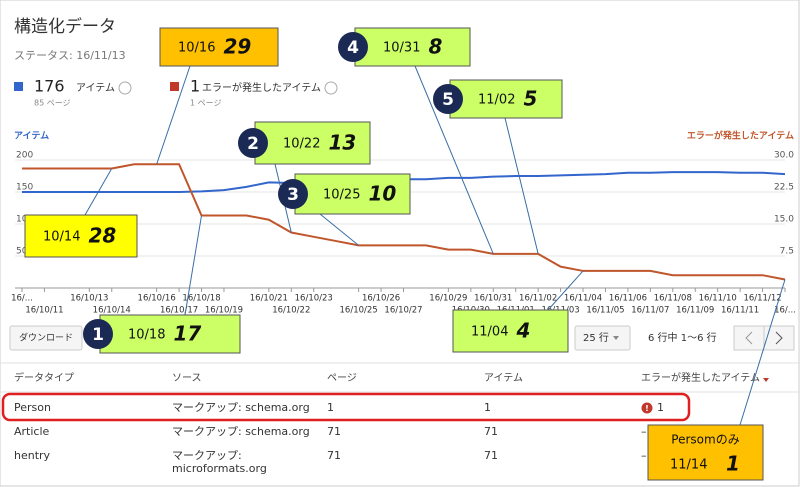 The image size is (800, 487). I want to click on x-tick-label: 16/11/05, so click(605, 311).